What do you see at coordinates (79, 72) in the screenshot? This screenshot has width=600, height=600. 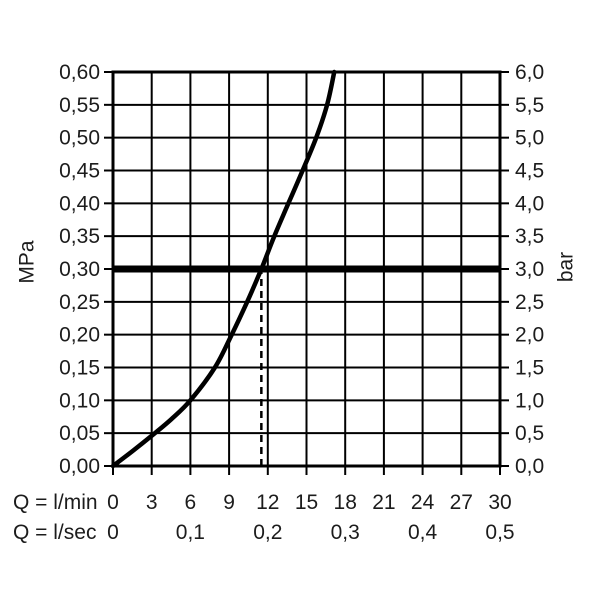 I see `y-left-tick-label: 0,60` at bounding box center [79, 72].